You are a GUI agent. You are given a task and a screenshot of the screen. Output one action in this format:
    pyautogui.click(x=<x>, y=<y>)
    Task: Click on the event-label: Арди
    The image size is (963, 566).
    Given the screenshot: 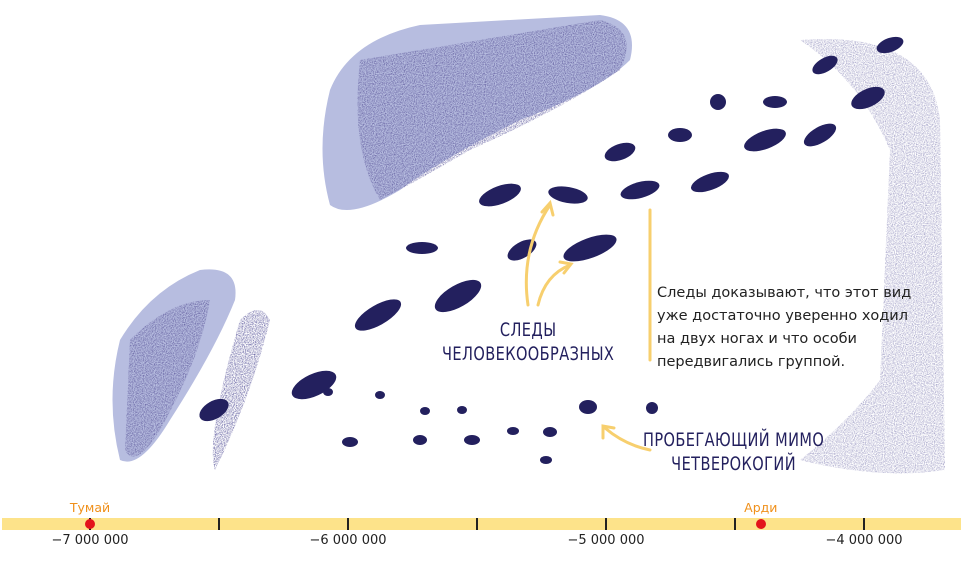 What is the action you would take?
    pyautogui.click(x=761, y=507)
    